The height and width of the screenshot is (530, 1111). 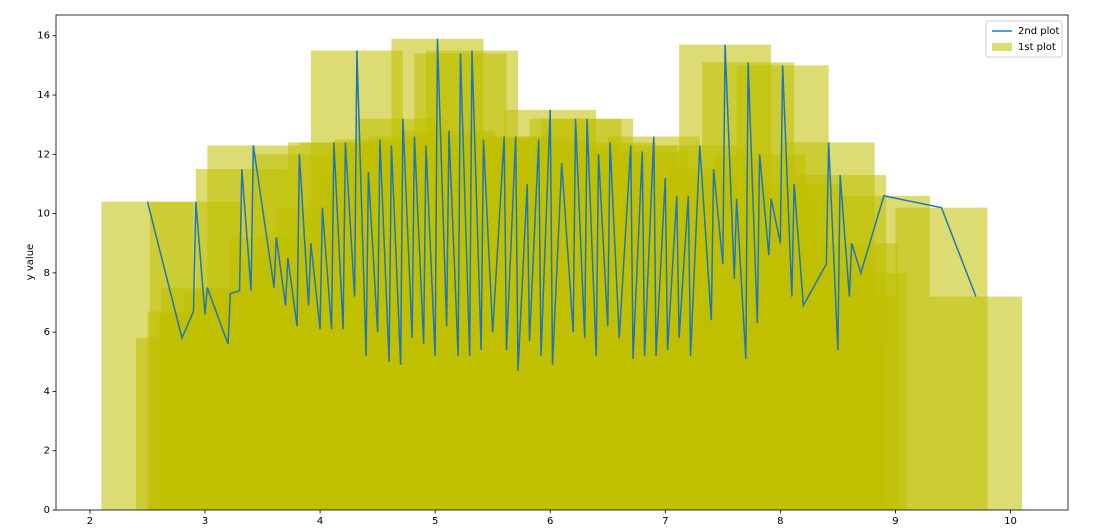 What do you see at coordinates (43, 95) in the screenshot?
I see `y-tick-label: 14` at bounding box center [43, 95].